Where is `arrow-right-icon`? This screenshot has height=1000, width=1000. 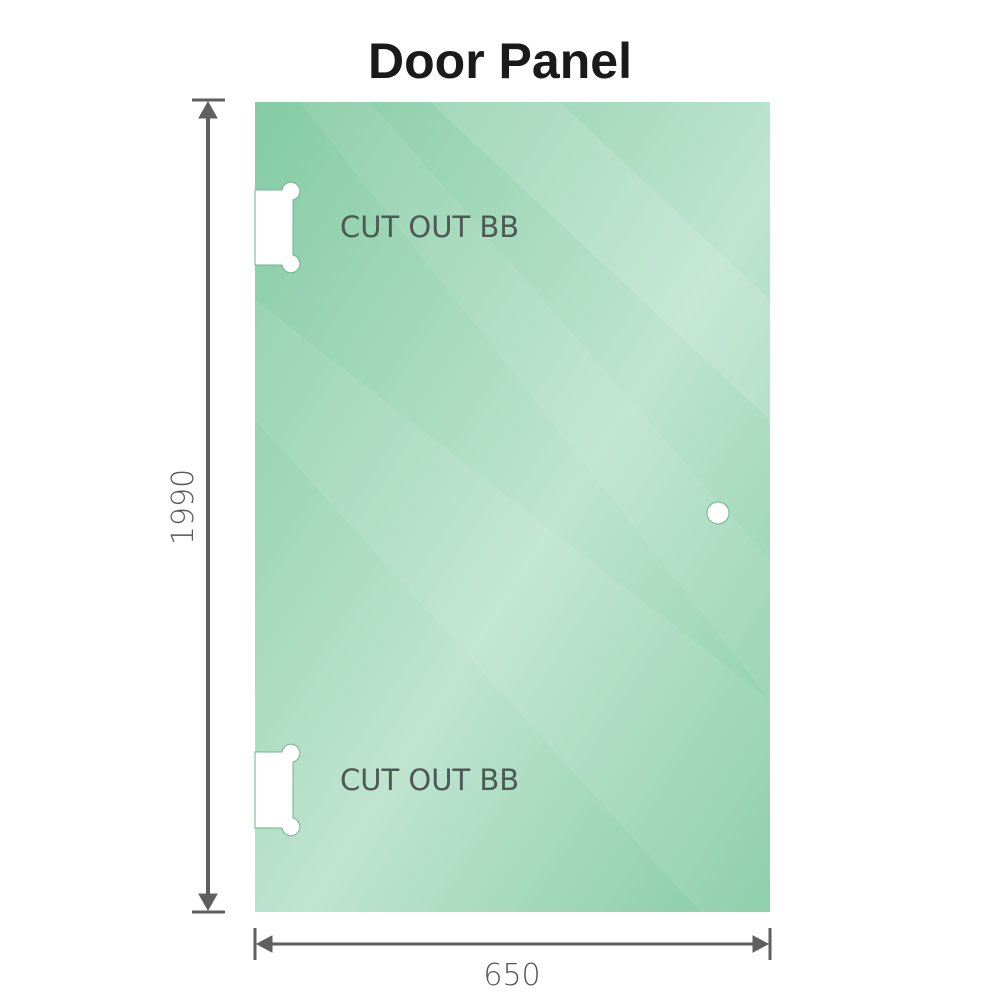
arrow-right-icon is located at coordinates (761, 944).